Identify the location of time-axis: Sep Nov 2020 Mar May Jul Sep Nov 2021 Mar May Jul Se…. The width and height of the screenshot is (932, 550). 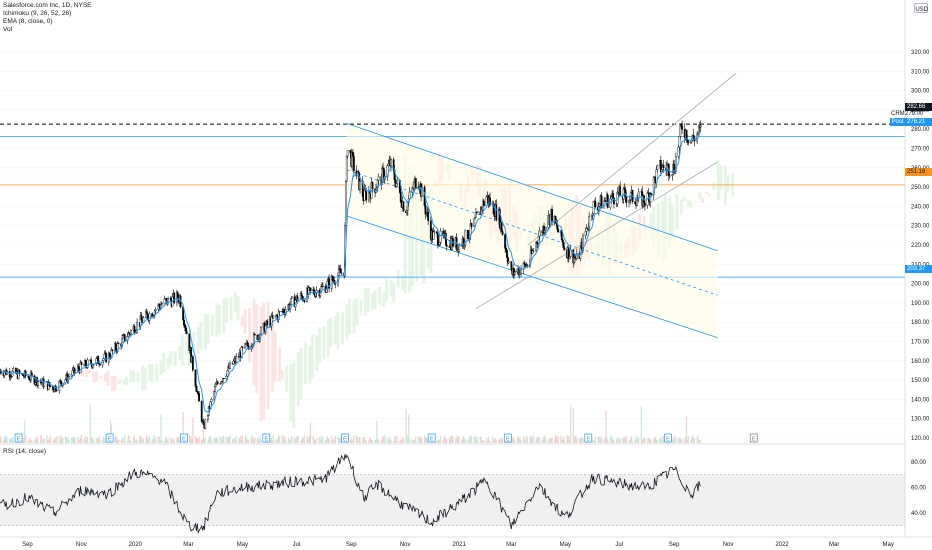
(458, 545).